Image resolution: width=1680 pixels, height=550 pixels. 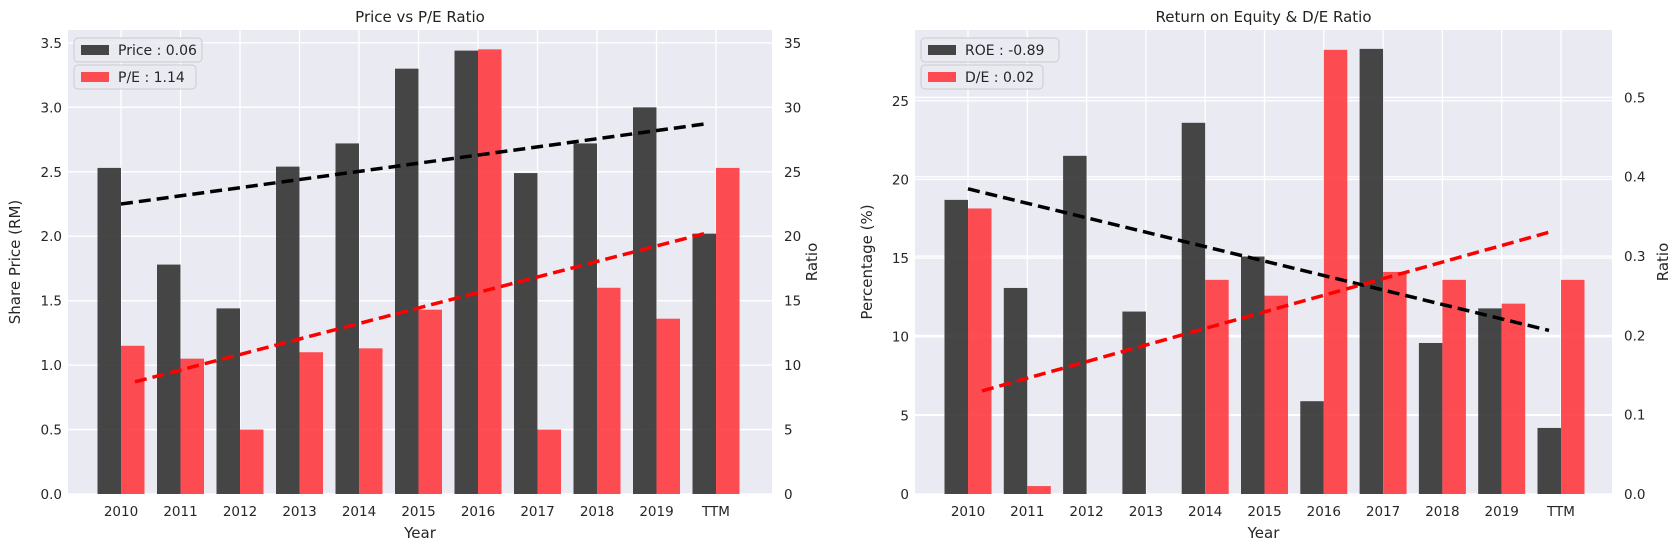 I want to click on right-y-tick-label: 5, so click(x=788, y=431).